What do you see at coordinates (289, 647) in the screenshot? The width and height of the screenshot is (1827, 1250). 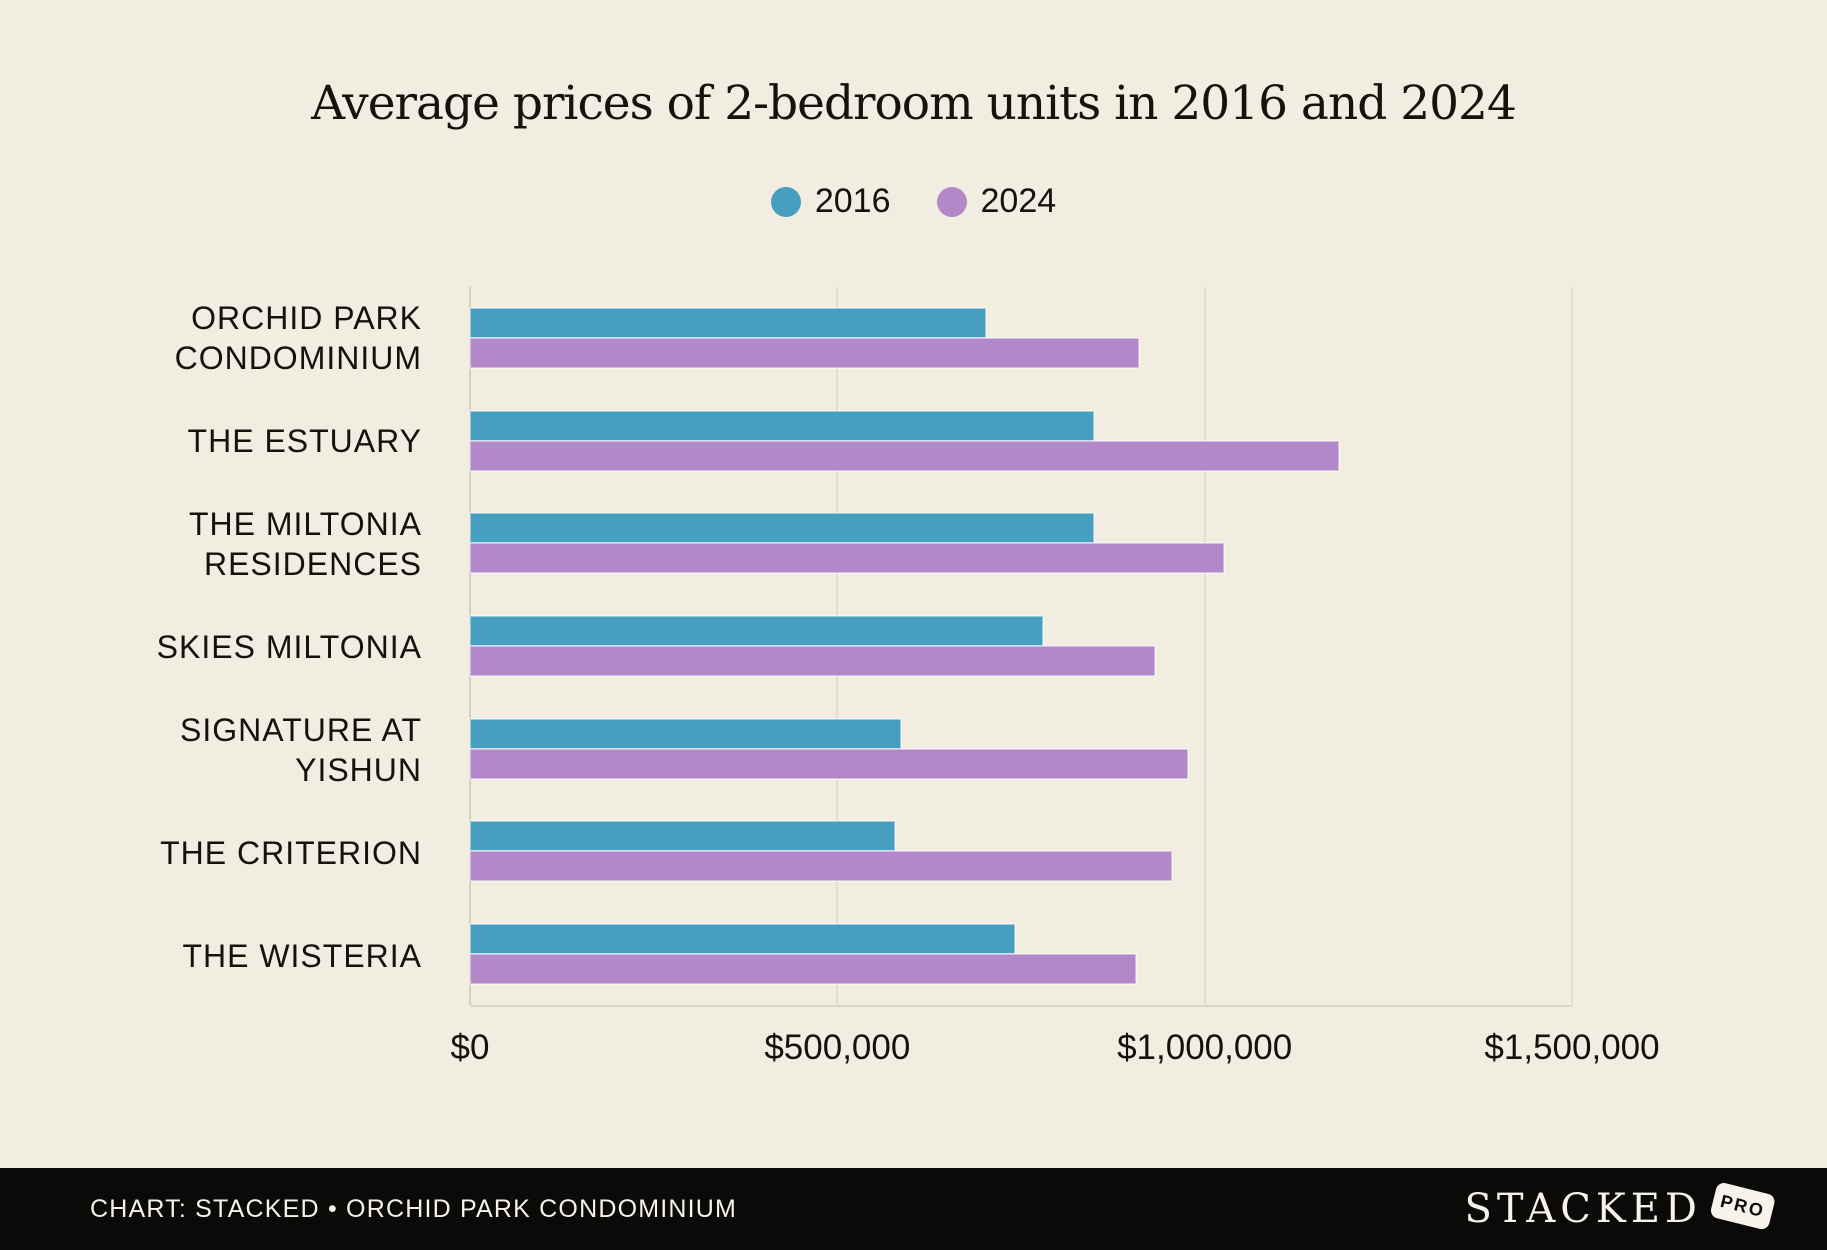 I see `category-label: SKIES MILTONIA` at bounding box center [289, 647].